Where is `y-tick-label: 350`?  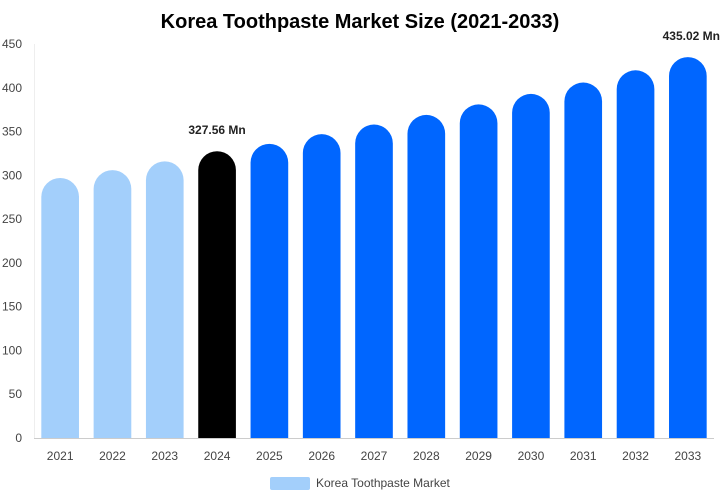
y-tick-label: 350 is located at coordinates (12, 132).